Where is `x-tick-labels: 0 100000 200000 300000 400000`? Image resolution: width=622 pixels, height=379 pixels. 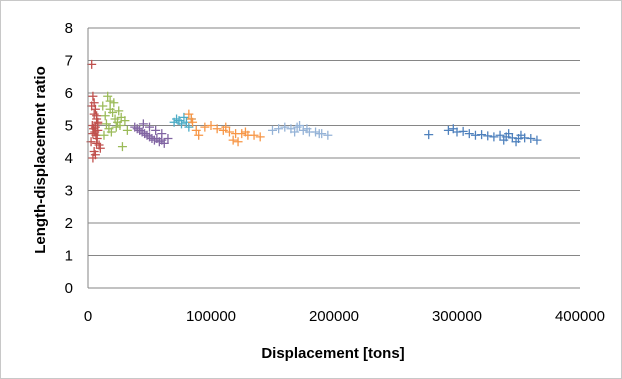 x-tick-labels: 0 100000 200000 300000 400000 is located at coordinates (344, 316).